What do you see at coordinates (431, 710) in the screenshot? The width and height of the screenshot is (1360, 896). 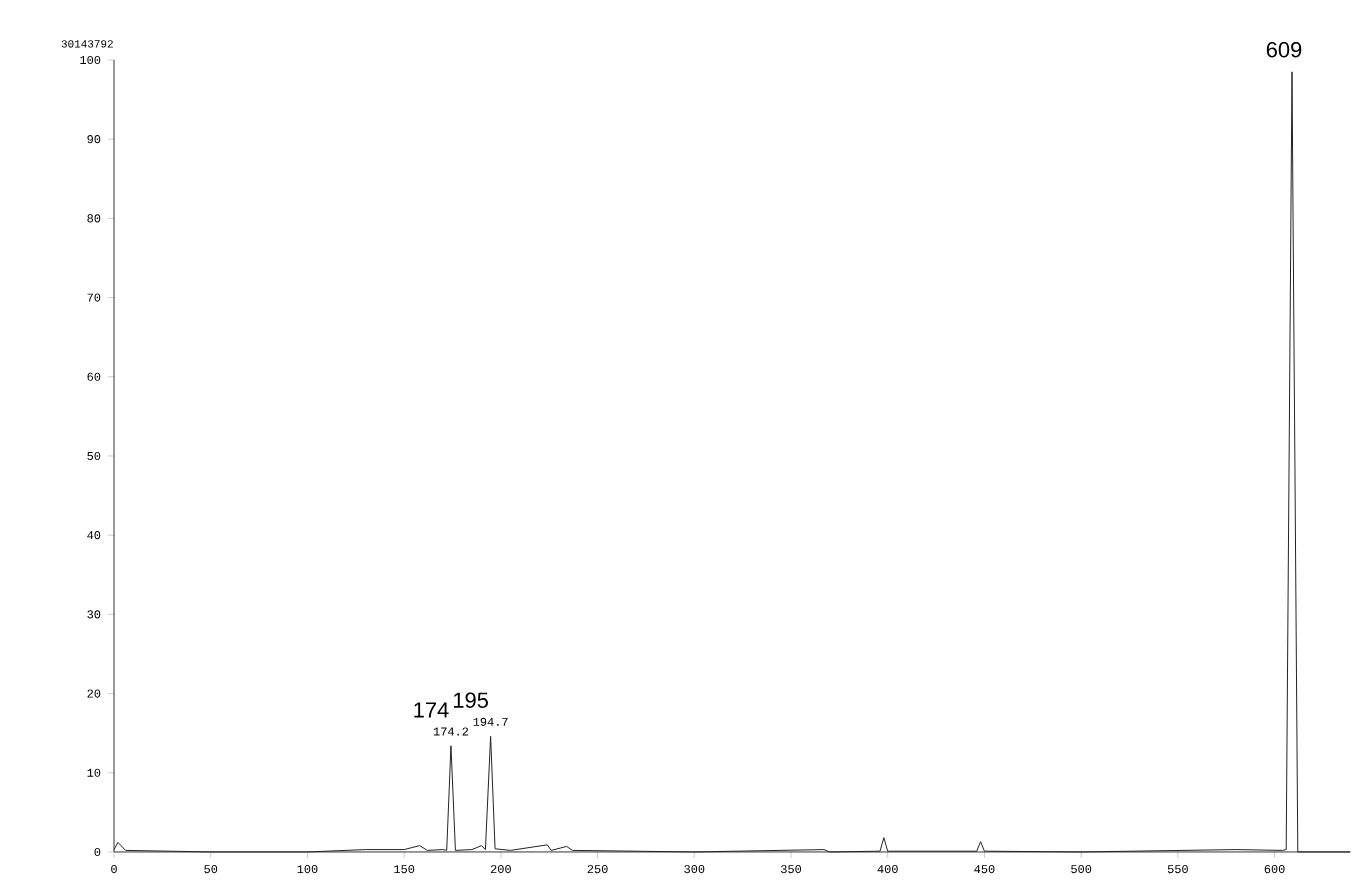 I see `annotation: 174` at bounding box center [431, 710].